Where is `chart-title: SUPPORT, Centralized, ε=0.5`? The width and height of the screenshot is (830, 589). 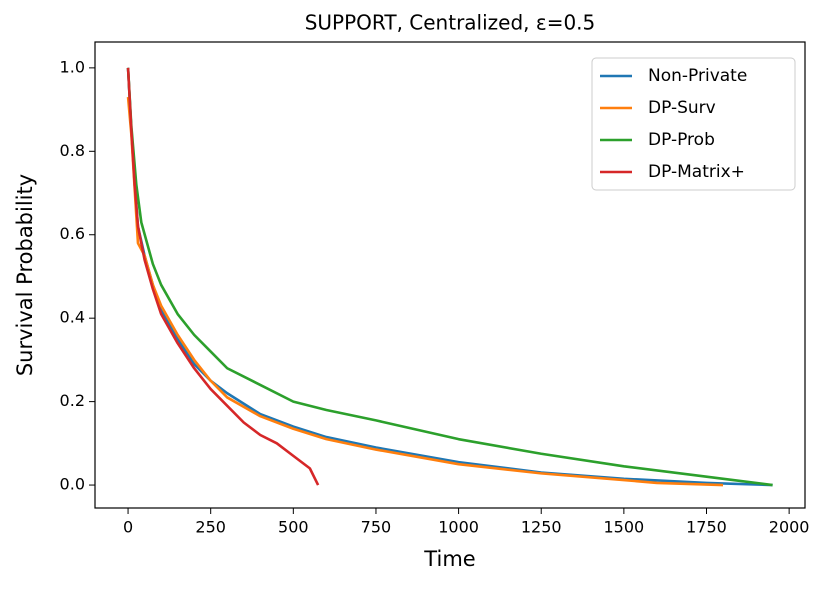 chart-title: SUPPORT, Centralized, ε=0.5 is located at coordinates (450, 23).